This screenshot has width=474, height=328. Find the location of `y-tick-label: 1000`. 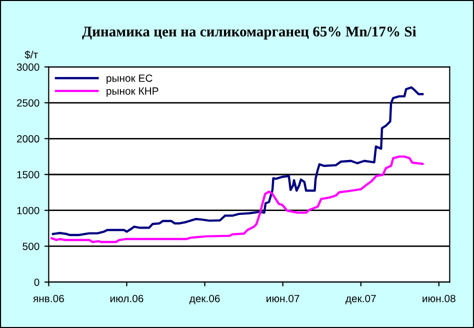

y-tick-label: 1000 is located at coordinates (28, 210).